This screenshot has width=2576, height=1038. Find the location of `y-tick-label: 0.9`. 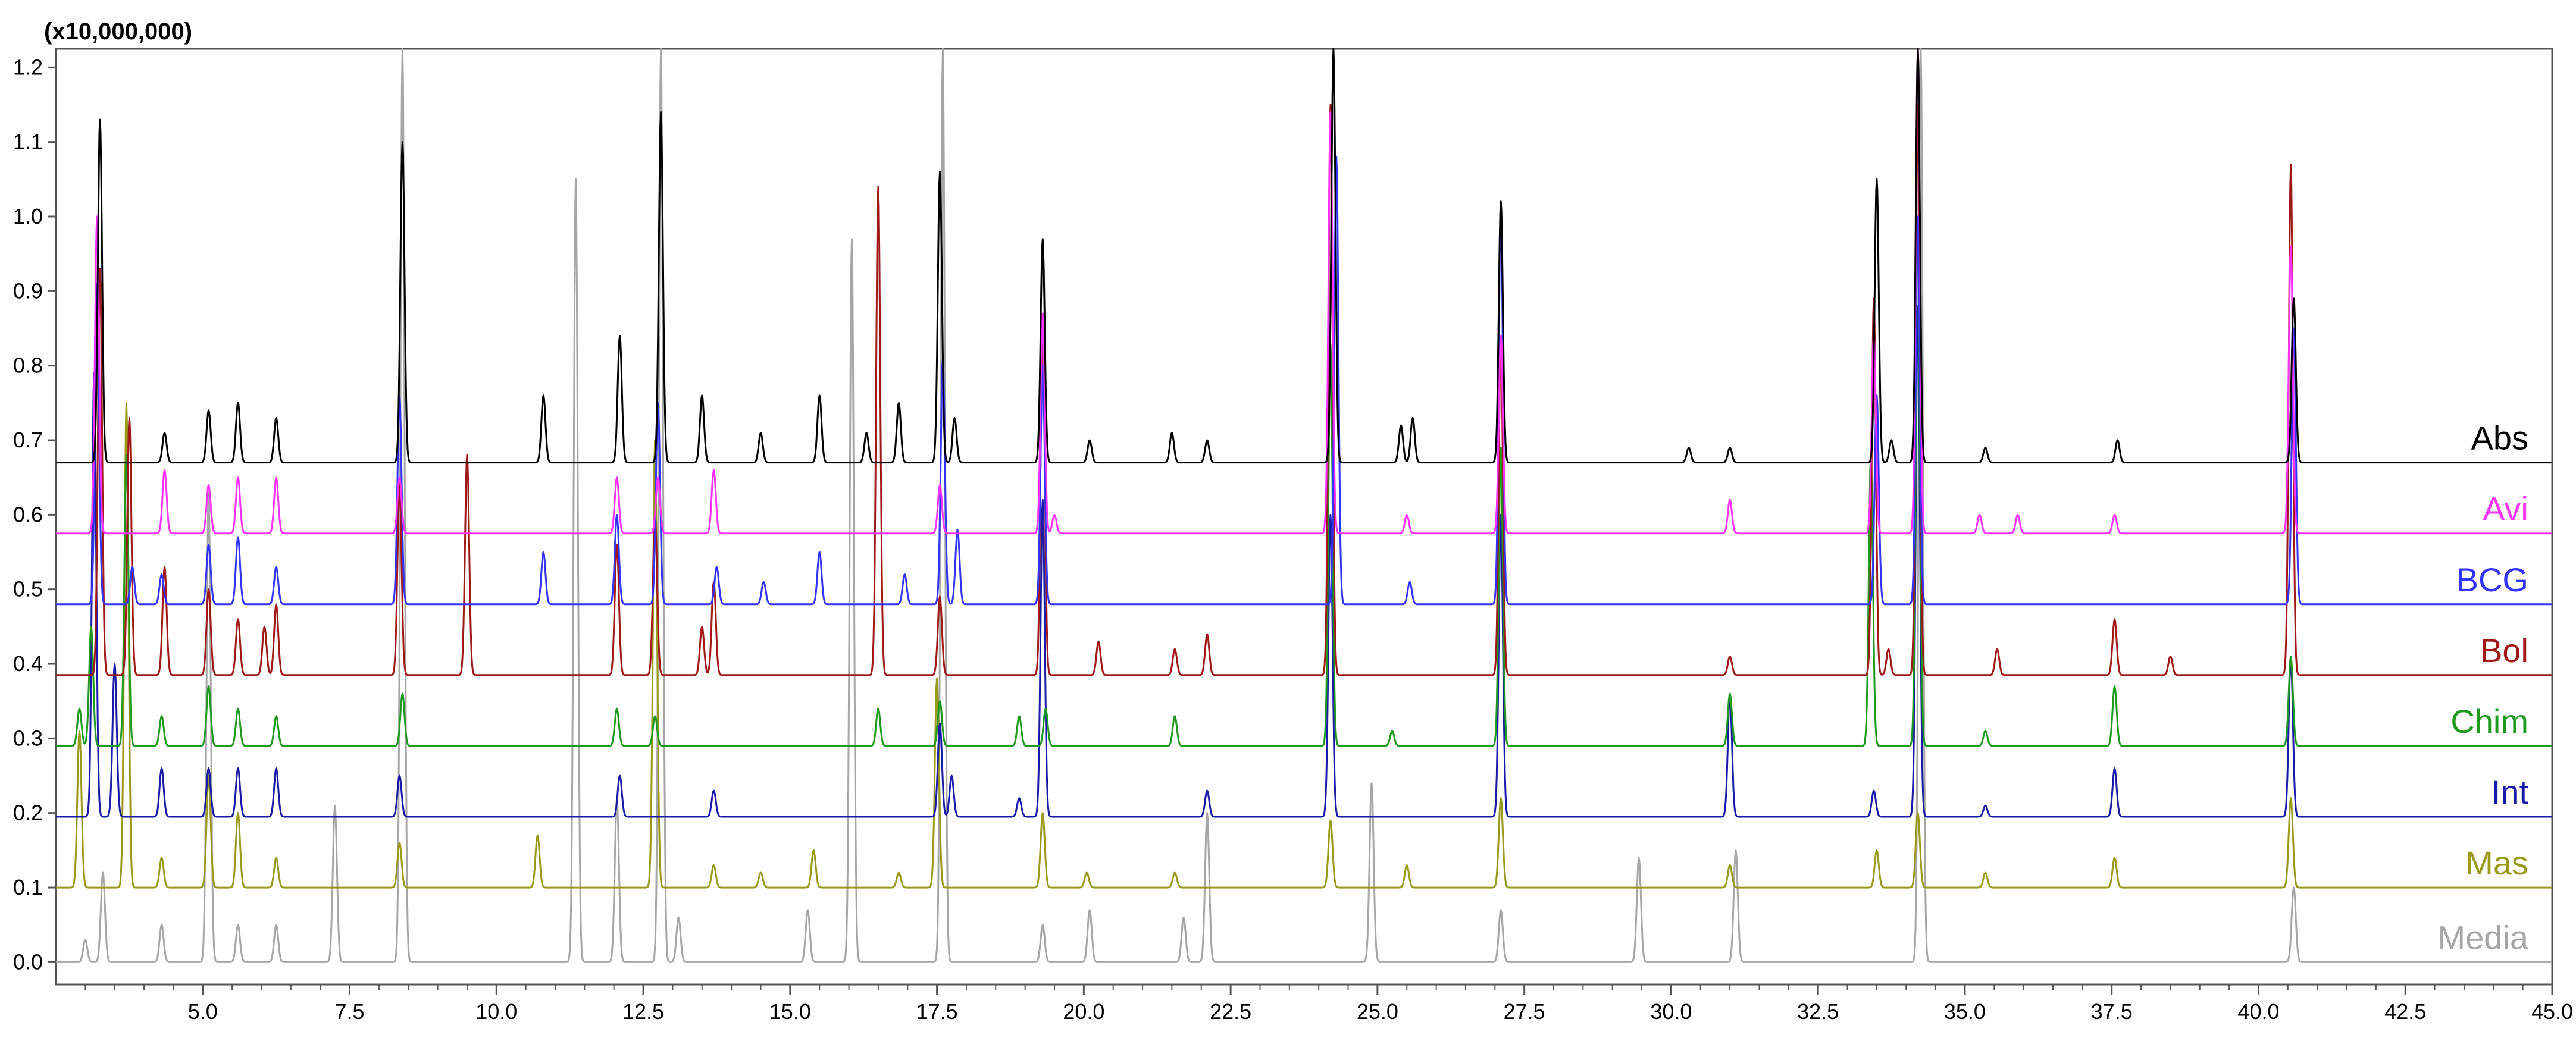

y-tick-label: 0.9 is located at coordinates (28, 290).